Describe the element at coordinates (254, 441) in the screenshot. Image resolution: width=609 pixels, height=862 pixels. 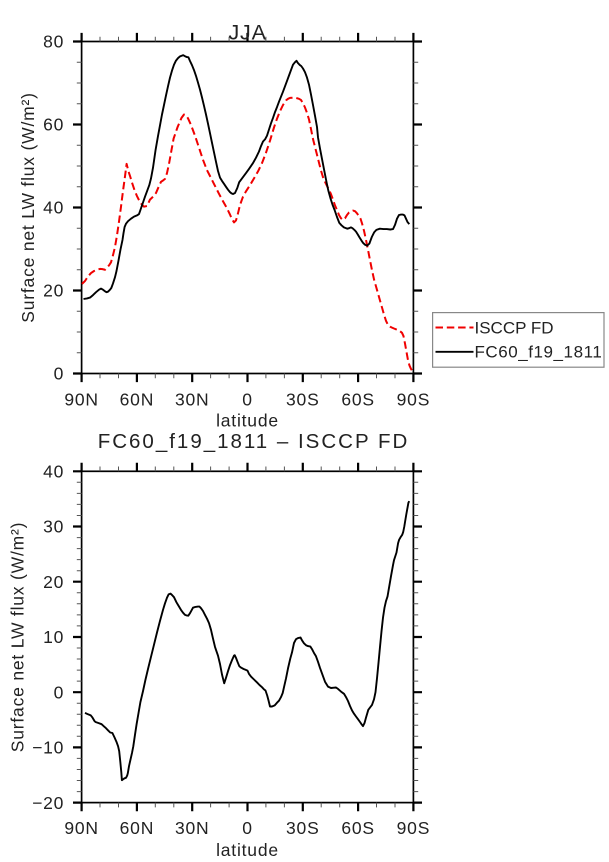
I see `svg-text: FC60_f19_1811 – ISCCP FD` at that location.